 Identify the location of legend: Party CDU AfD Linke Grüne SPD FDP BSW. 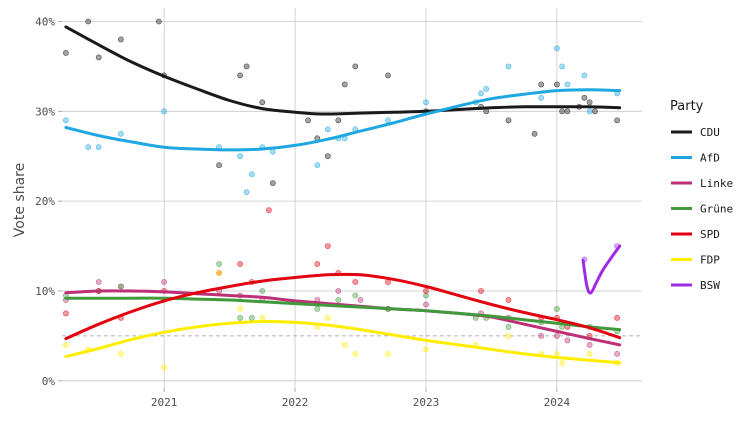
(701, 195).